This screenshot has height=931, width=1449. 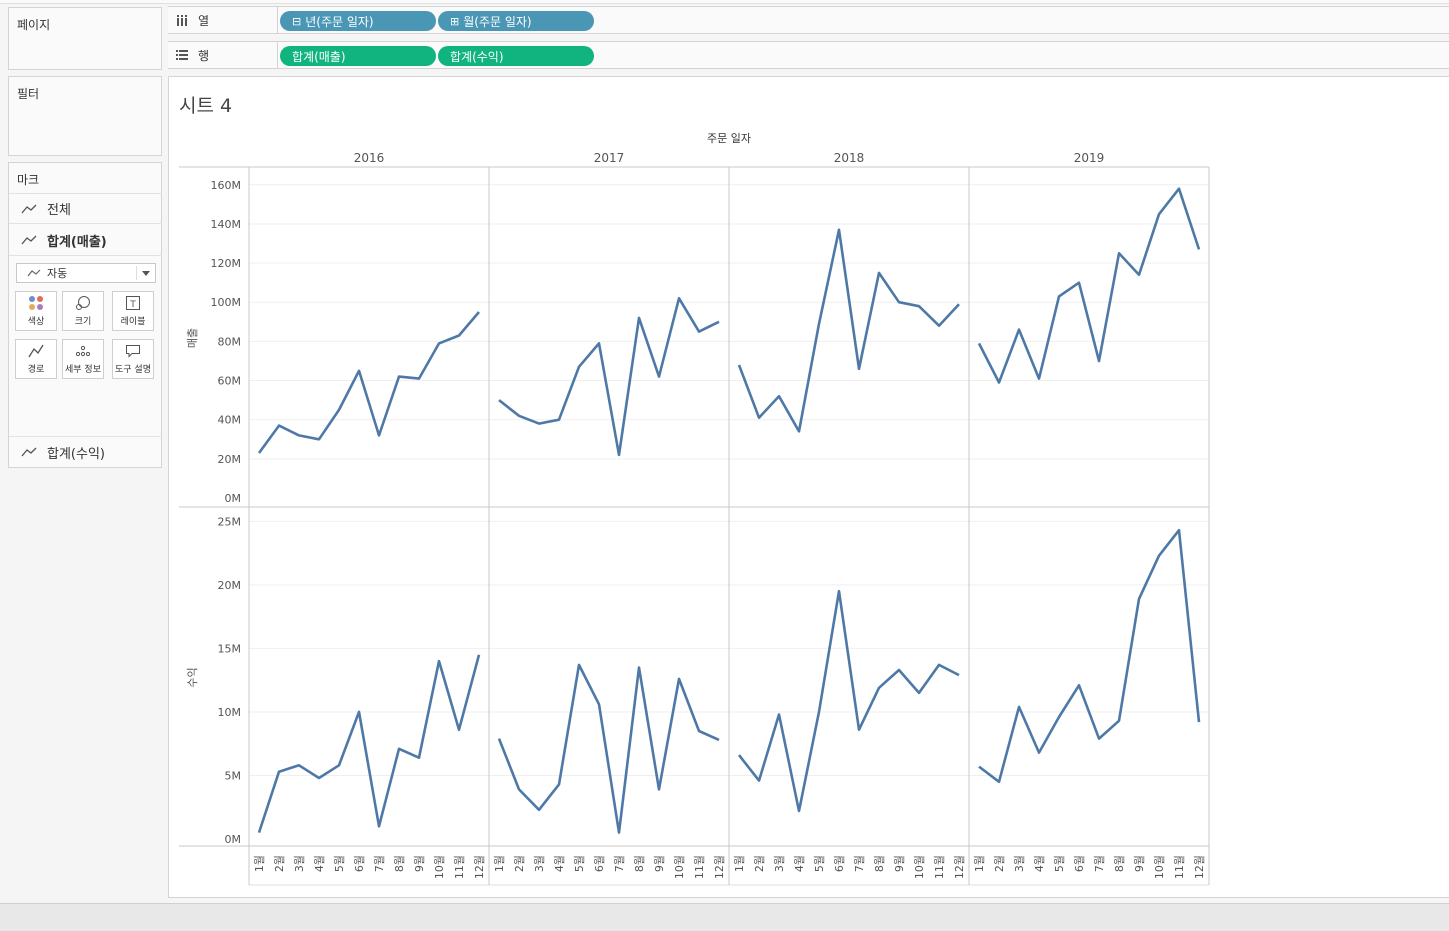 What do you see at coordinates (57, 273) in the screenshot?
I see `mark-type-value: 자동` at bounding box center [57, 273].